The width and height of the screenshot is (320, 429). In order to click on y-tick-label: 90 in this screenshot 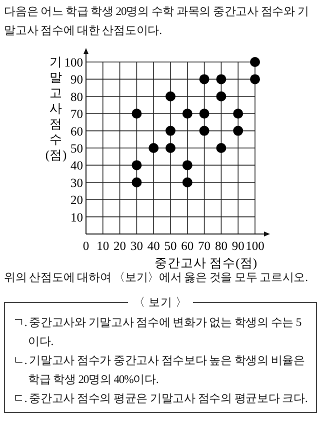, I will do `click(76, 79)`.